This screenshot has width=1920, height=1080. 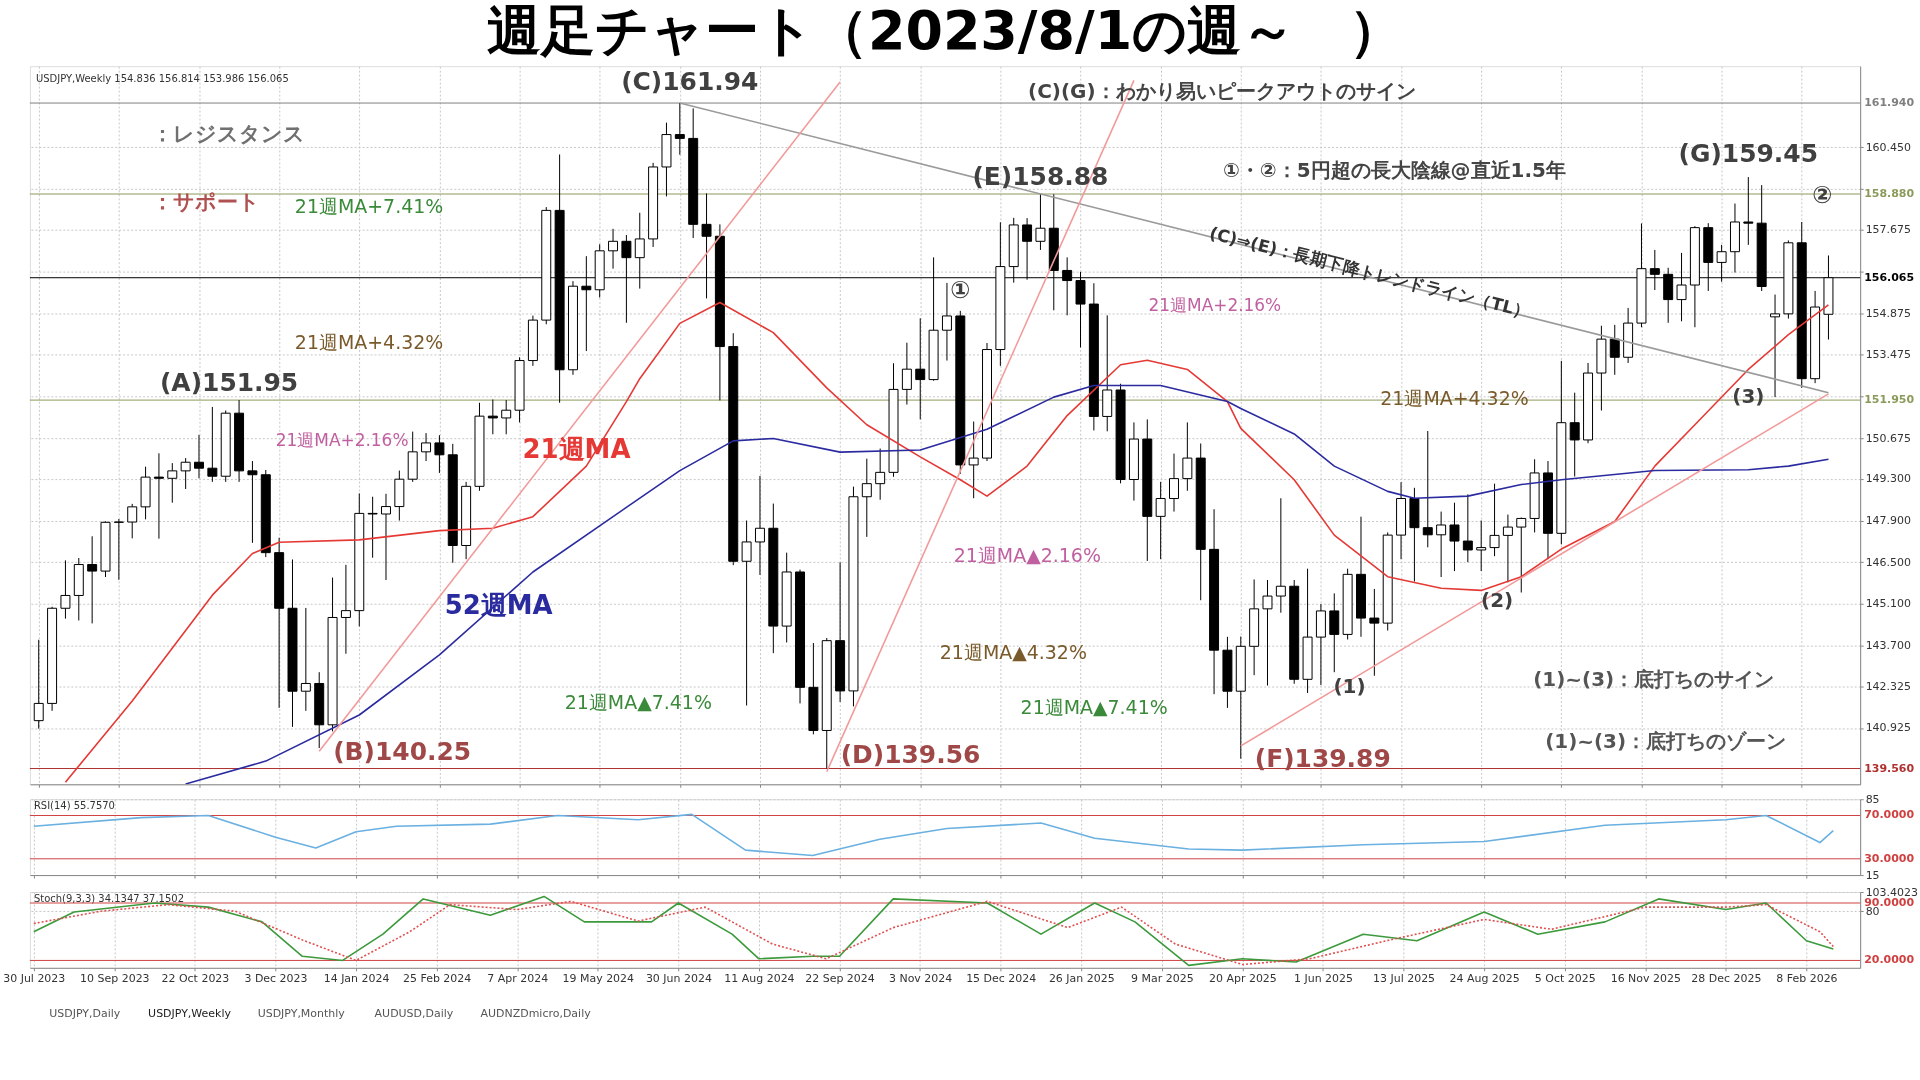 I want to click on annotation: (1)~(3)：底打ちのゾーン, so click(x=1666, y=741).